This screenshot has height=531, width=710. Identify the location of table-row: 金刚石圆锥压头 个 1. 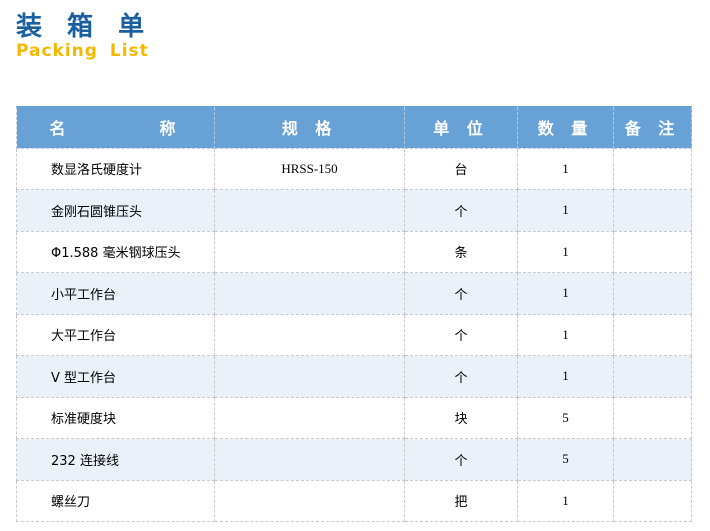
(354, 210).